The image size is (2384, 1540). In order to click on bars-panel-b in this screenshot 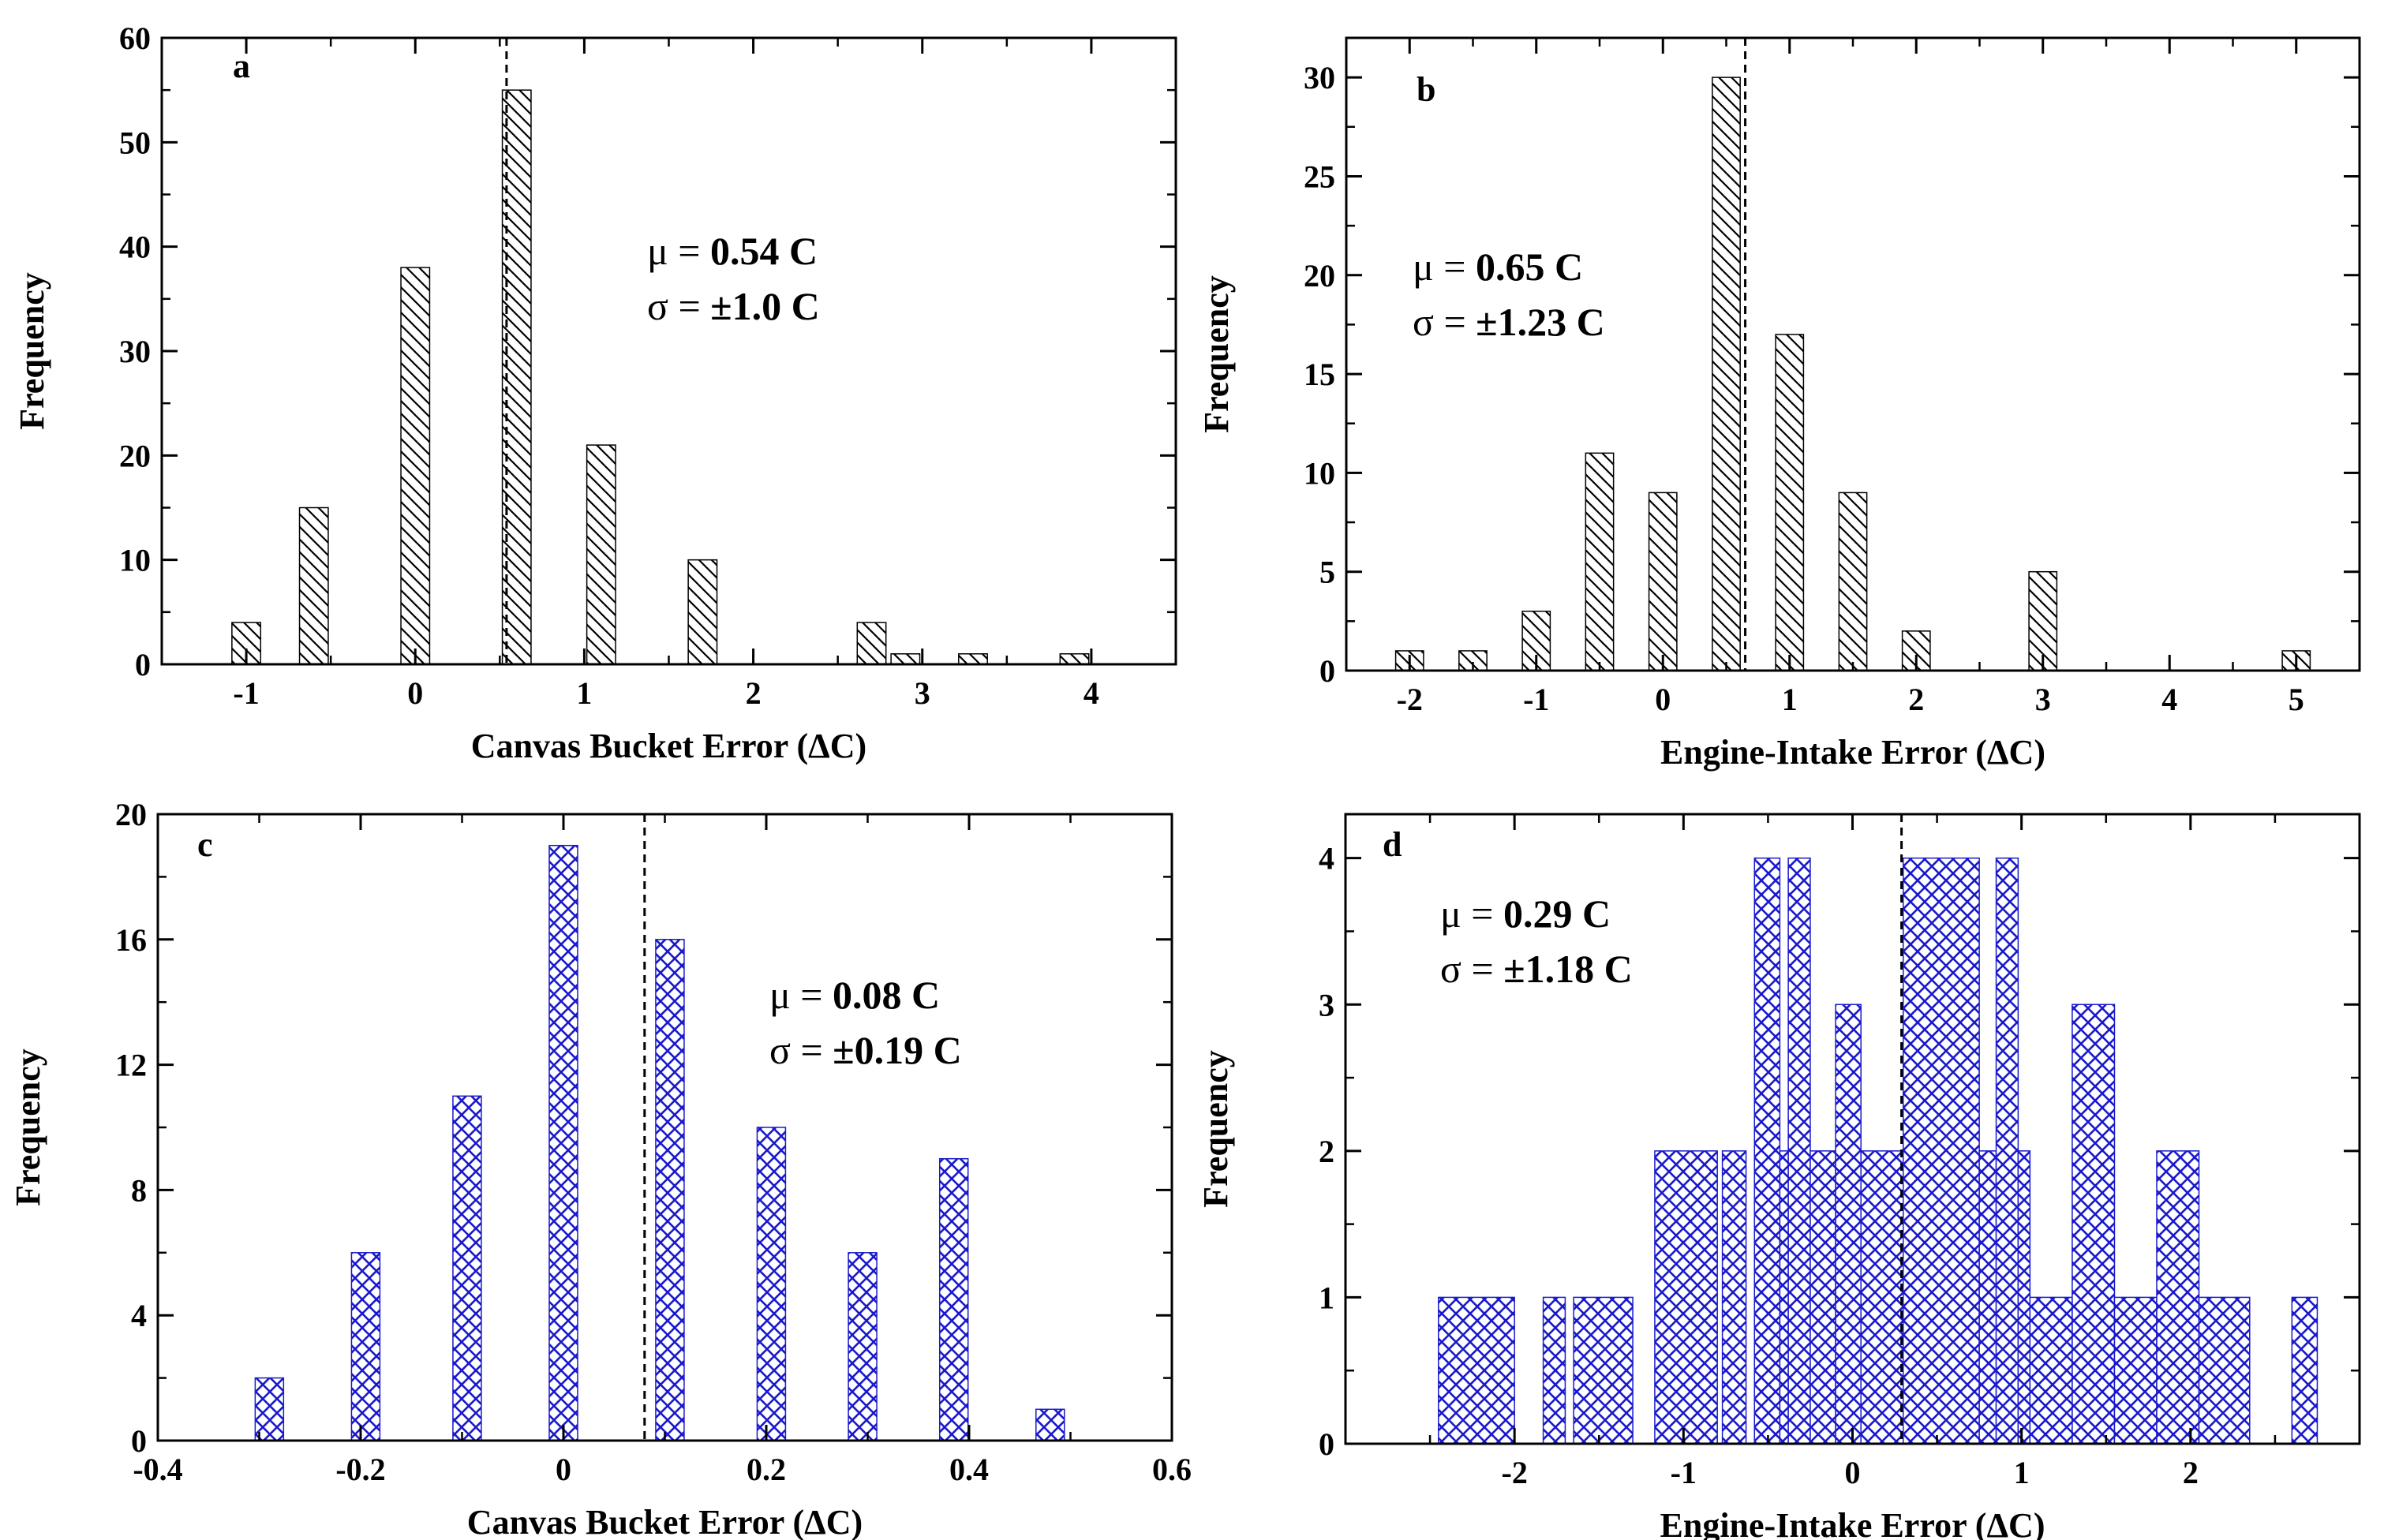, I will do `click(1852, 374)`.